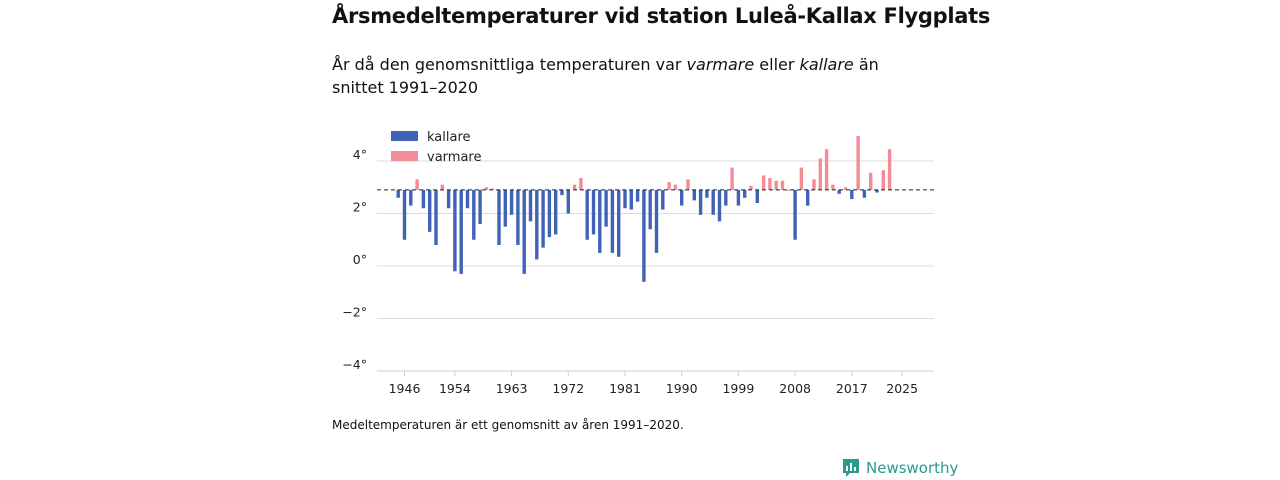 Image resolution: width=1280 pixels, height=480 pixels. I want to click on bar-1983, so click(637, 195).